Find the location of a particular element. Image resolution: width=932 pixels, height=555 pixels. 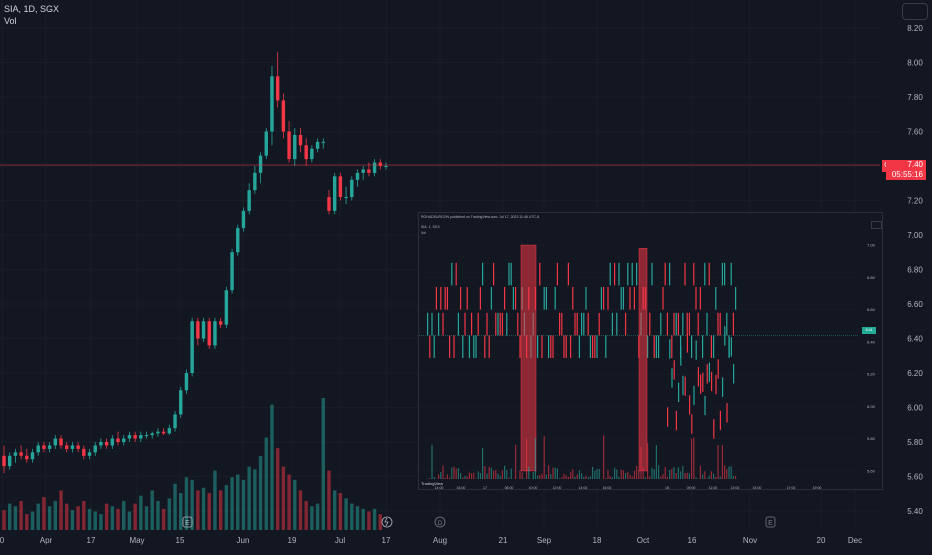

chart-settings-button is located at coordinates (915, 11).